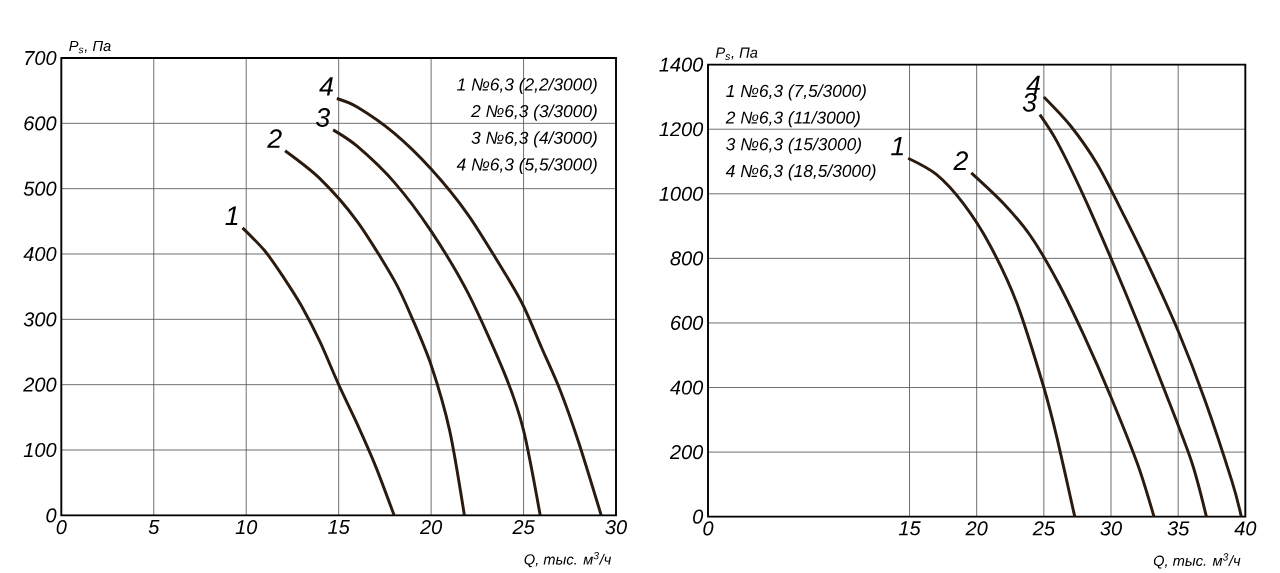 The height and width of the screenshot is (573, 1280). Describe the element at coordinates (41, 57) in the screenshot. I see `y-tick-label: 700` at that location.